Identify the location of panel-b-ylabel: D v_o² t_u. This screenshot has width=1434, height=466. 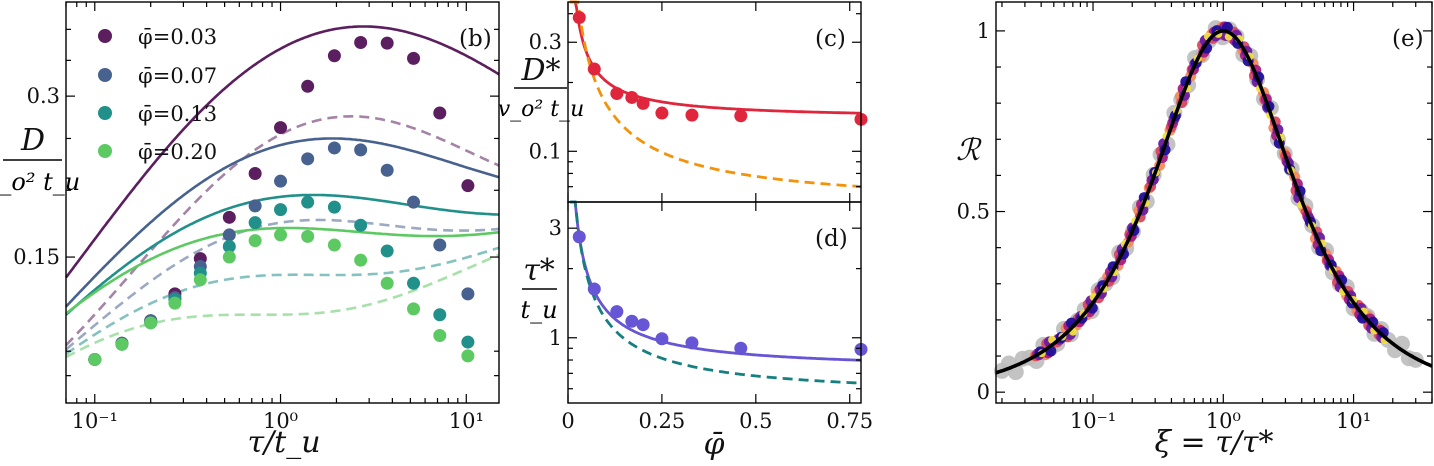
(40, 159).